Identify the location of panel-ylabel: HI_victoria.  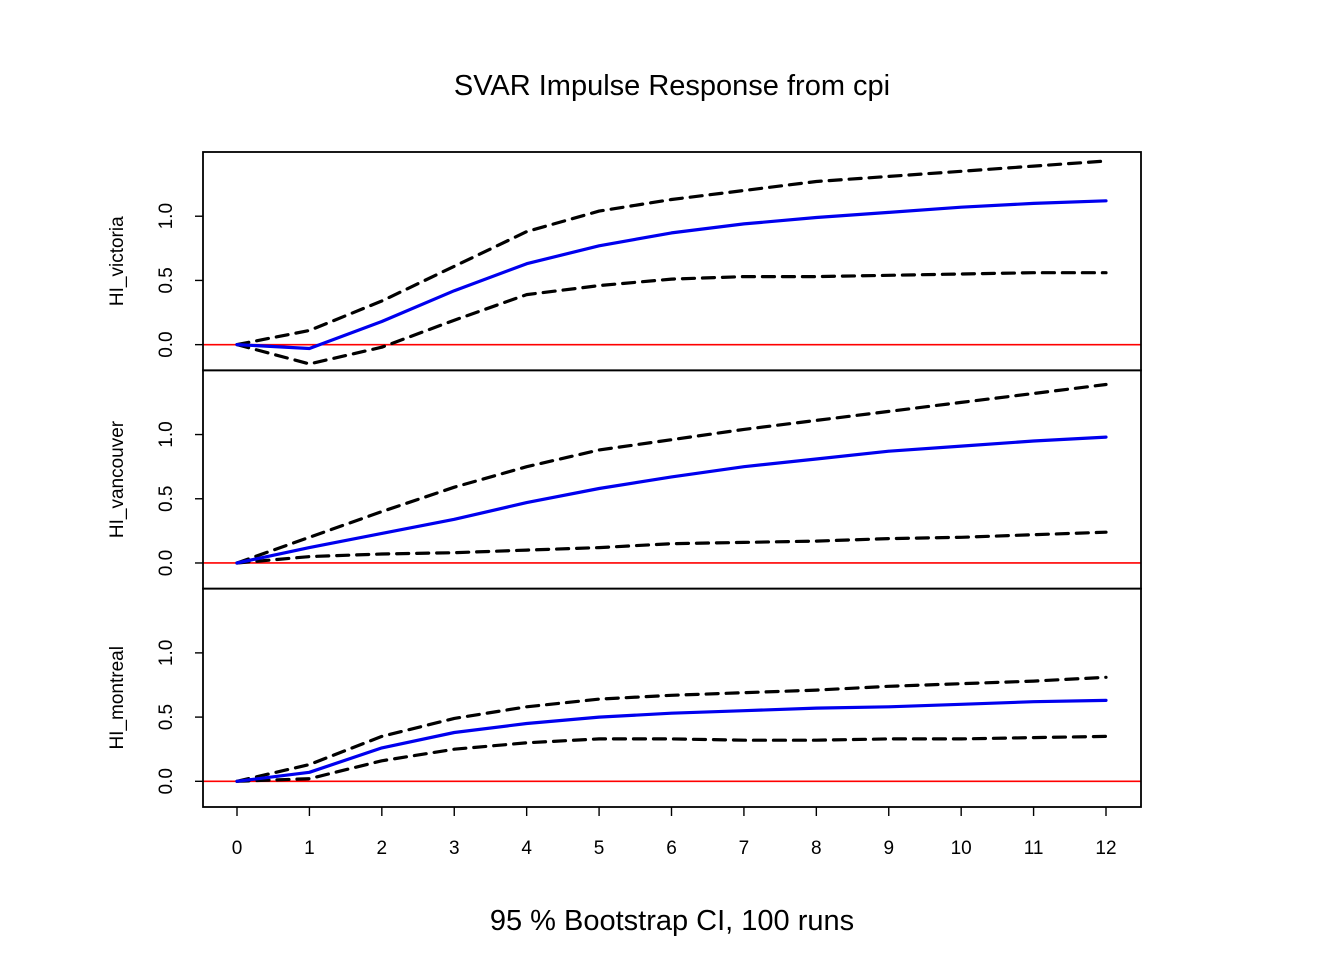
(117, 261).